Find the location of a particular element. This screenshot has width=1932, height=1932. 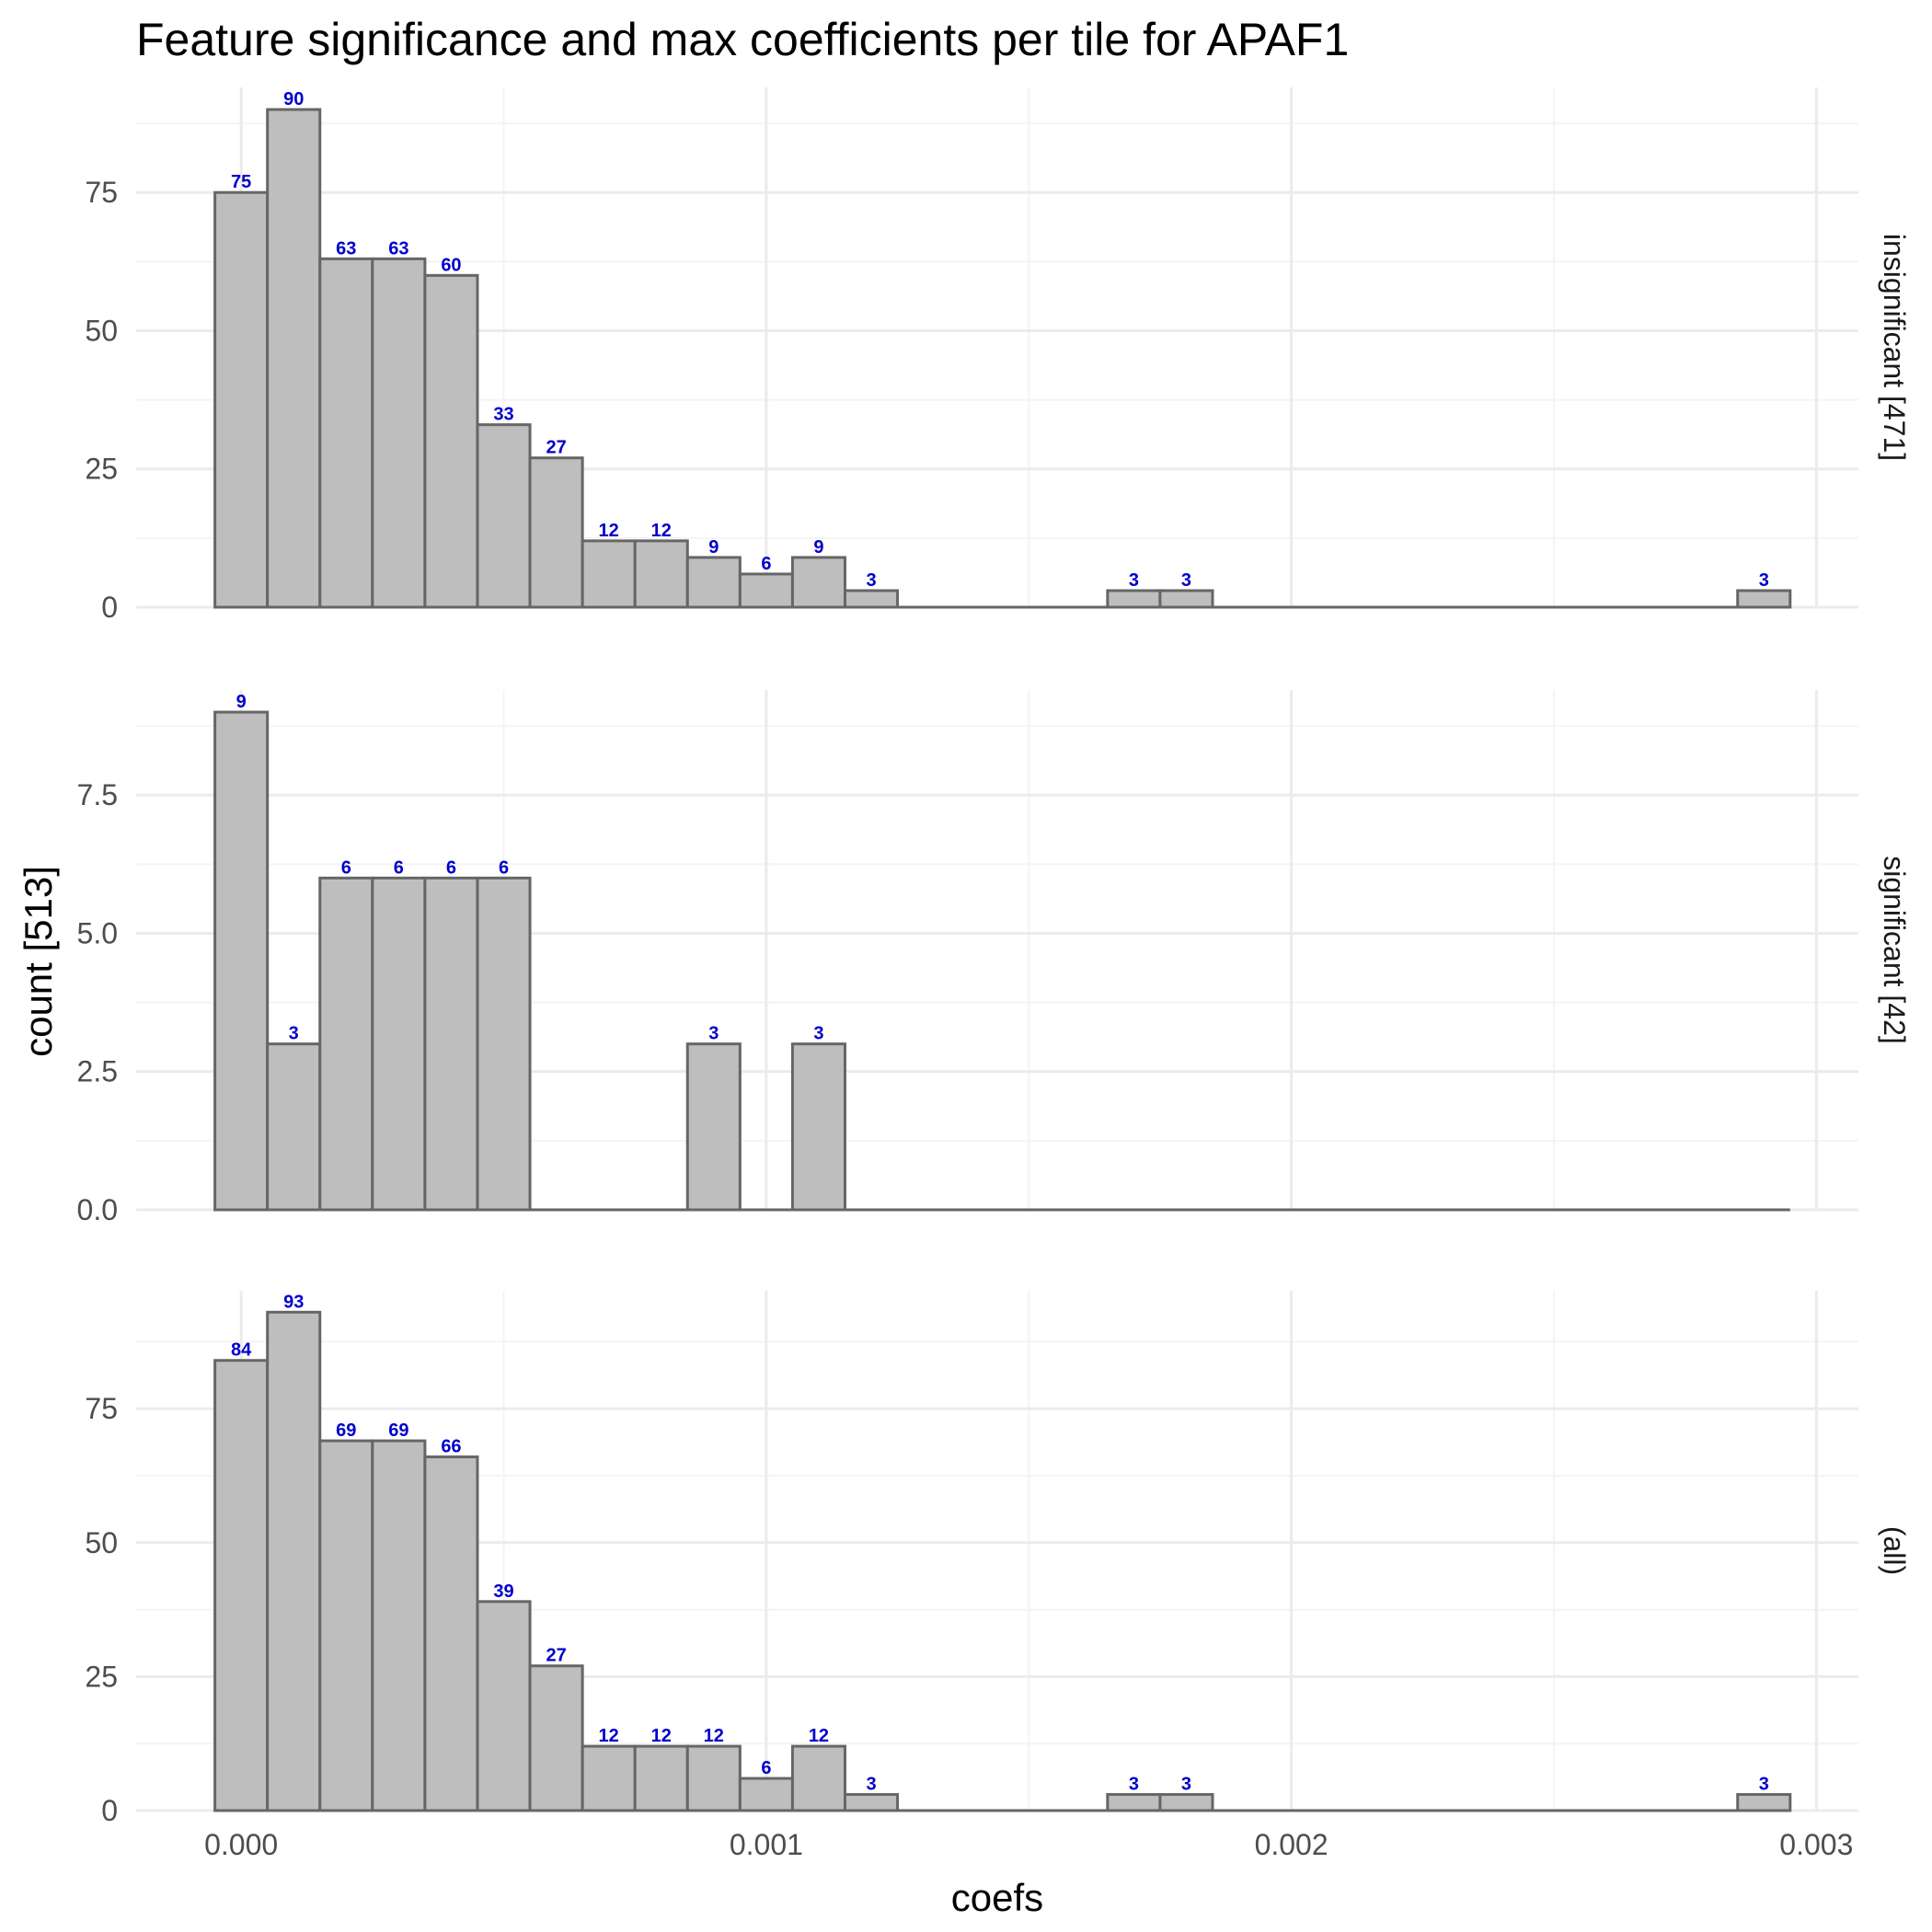

x-tick-label: 0.001 is located at coordinates (766, 1844).